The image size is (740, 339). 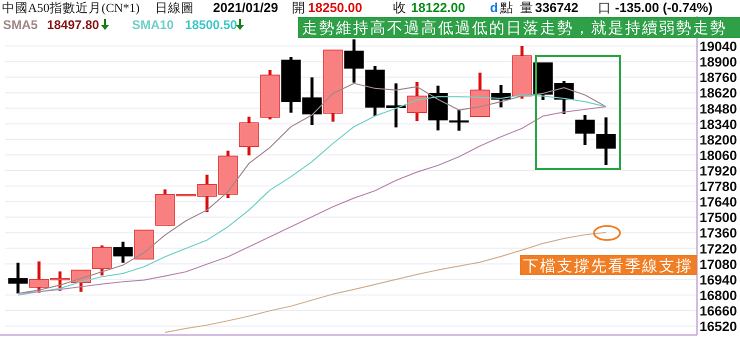 What do you see at coordinates (604, 7) in the screenshot?
I see `text: 口` at bounding box center [604, 7].